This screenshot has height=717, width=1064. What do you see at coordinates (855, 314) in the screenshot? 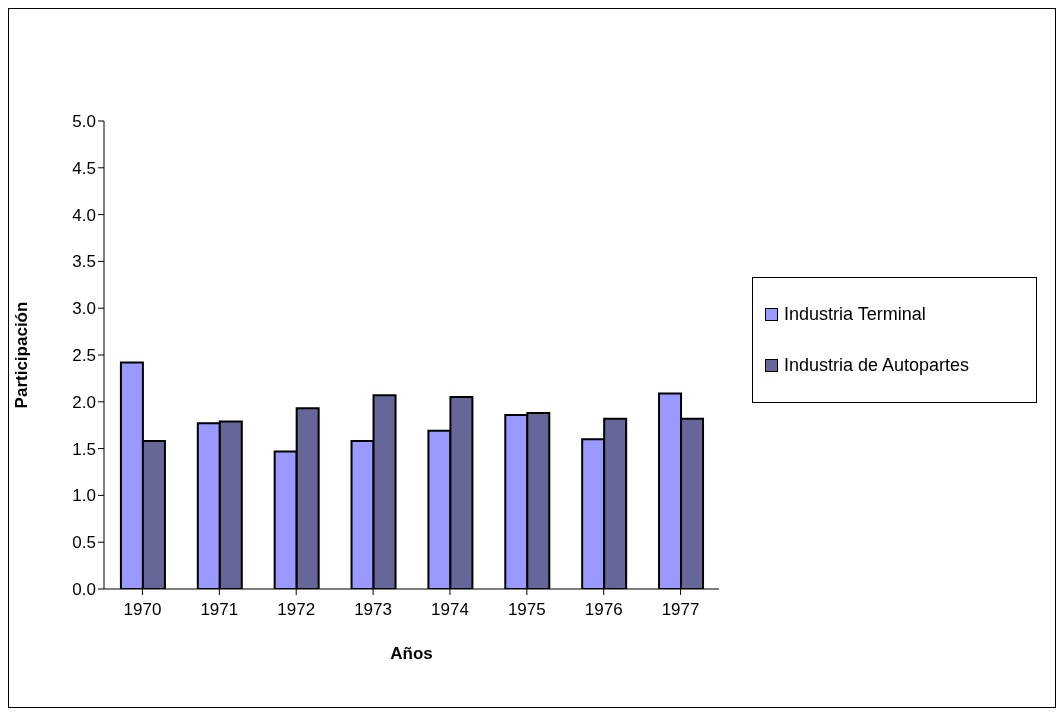
I see `legend-label: Industria Terminal` at bounding box center [855, 314].